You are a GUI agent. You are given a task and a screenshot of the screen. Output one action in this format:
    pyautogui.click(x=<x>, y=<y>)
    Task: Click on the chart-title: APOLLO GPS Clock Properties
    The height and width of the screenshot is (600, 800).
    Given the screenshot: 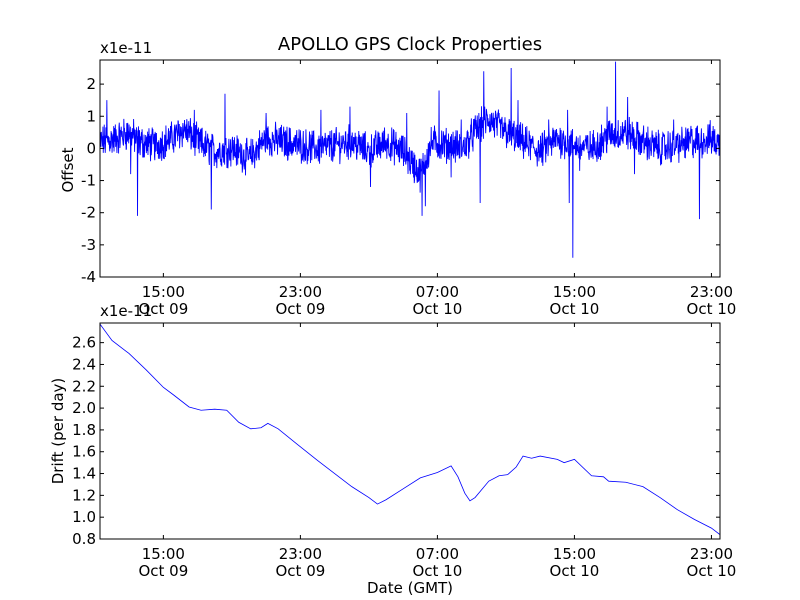 What is the action you would take?
    pyautogui.click(x=410, y=44)
    